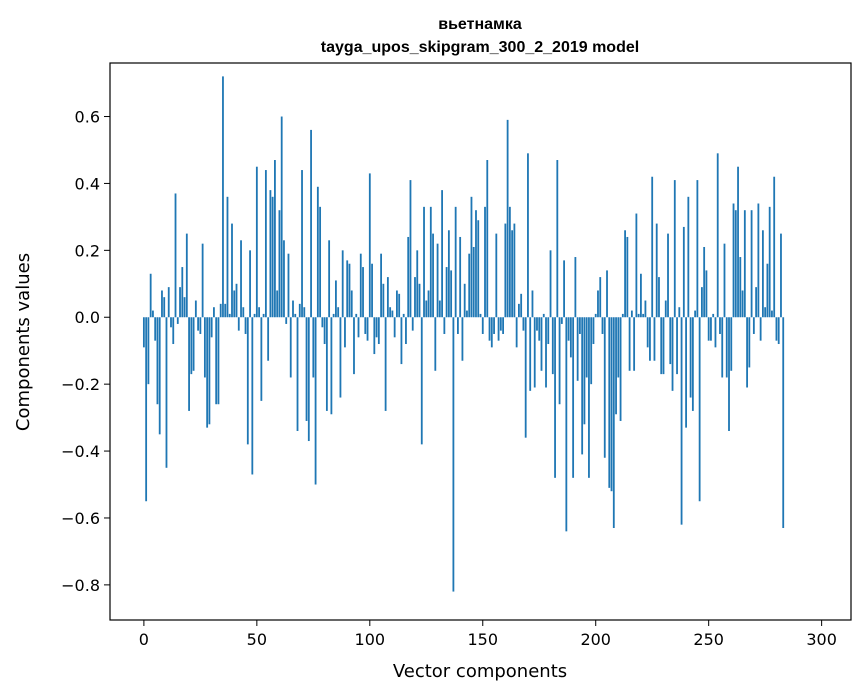  Describe the element at coordinates (87, 250) in the screenshot. I see `y-tick-label: 0.2` at that location.